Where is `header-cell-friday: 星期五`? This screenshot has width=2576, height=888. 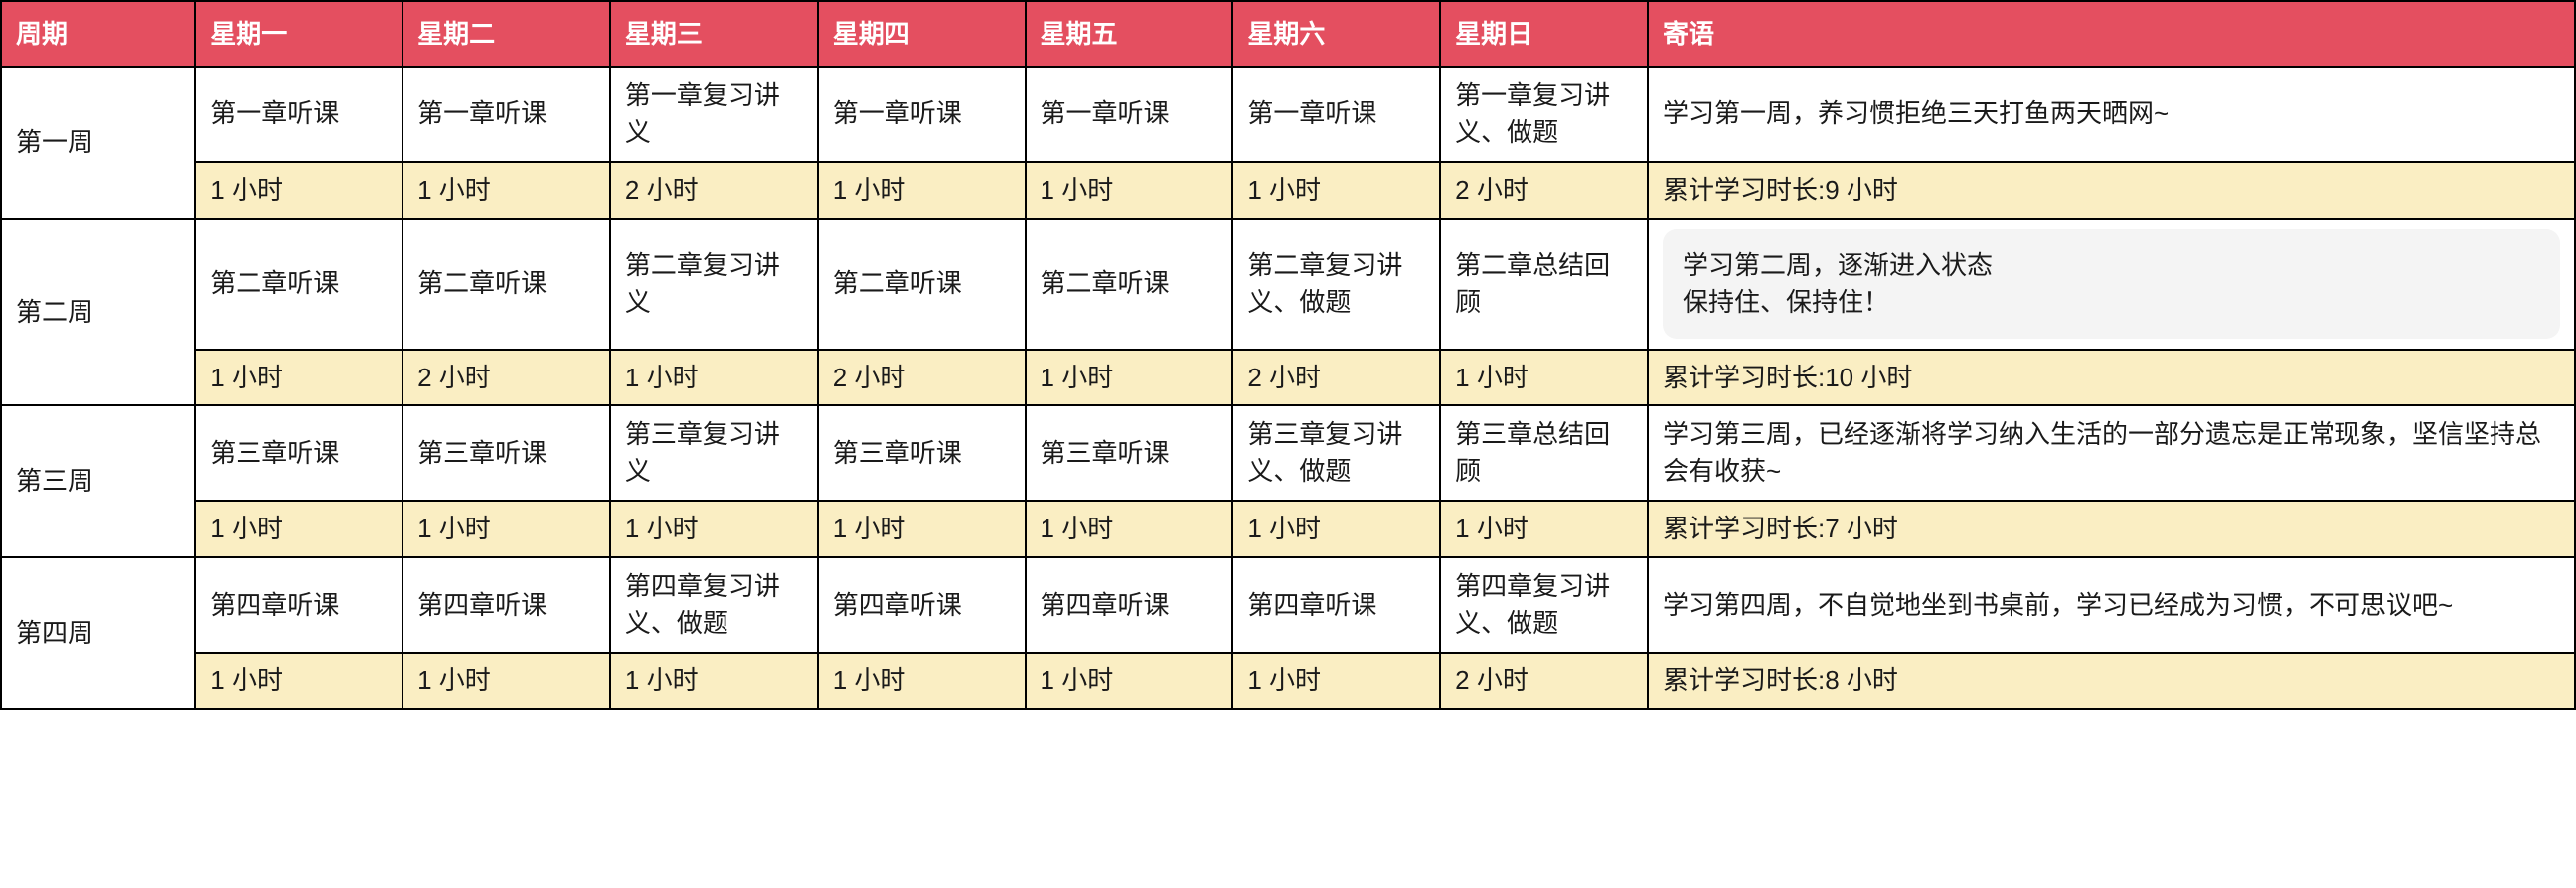
header-cell-friday: 星期五 is located at coordinates (1129, 34).